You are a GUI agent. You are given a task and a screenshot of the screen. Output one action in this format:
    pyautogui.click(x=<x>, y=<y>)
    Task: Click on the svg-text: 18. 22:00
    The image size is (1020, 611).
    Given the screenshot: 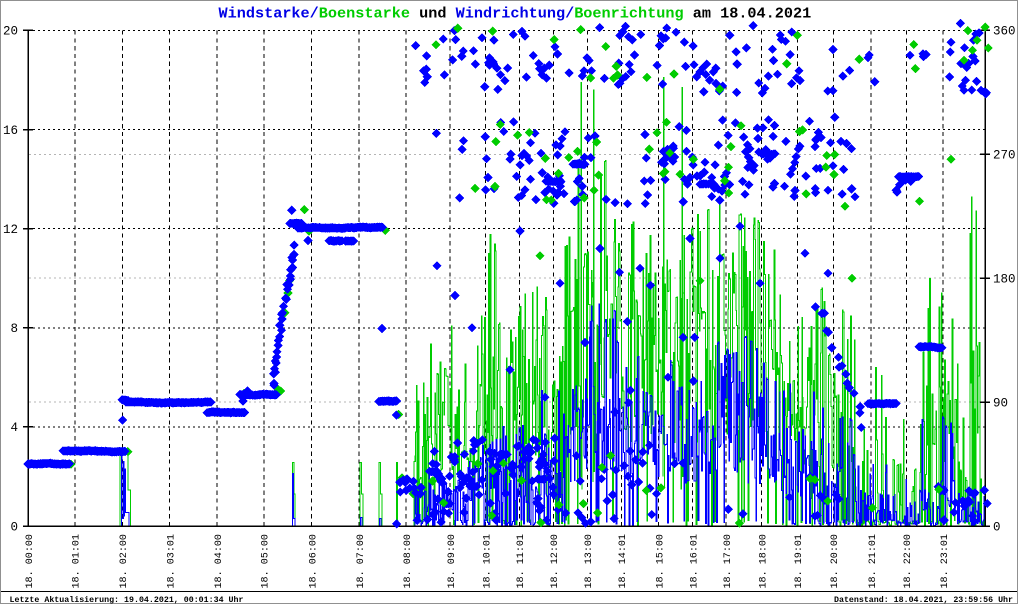 What is the action you would take?
    pyautogui.click(x=908, y=561)
    